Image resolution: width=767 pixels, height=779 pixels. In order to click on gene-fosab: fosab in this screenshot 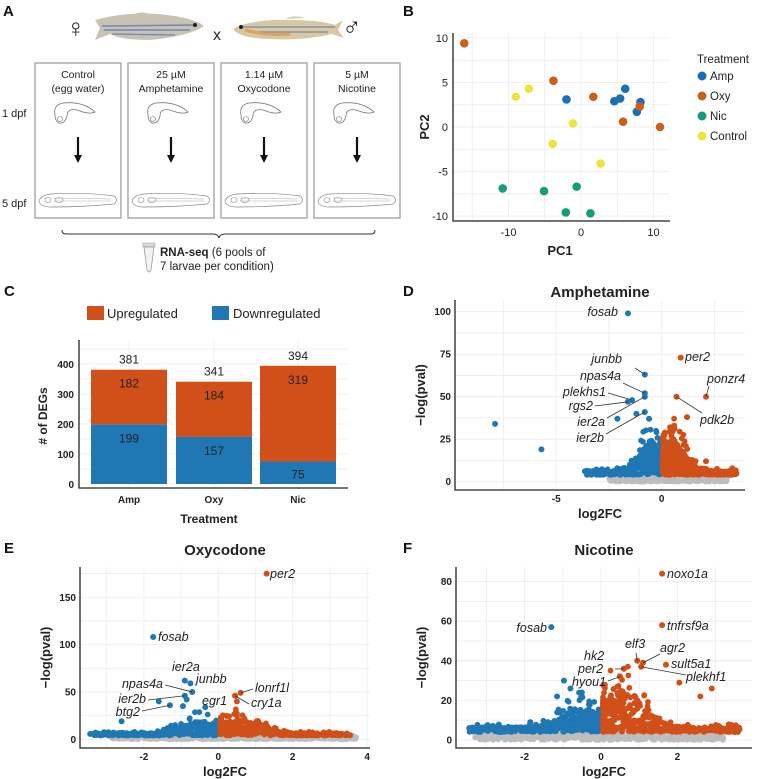, I will do `click(609, 312)`.